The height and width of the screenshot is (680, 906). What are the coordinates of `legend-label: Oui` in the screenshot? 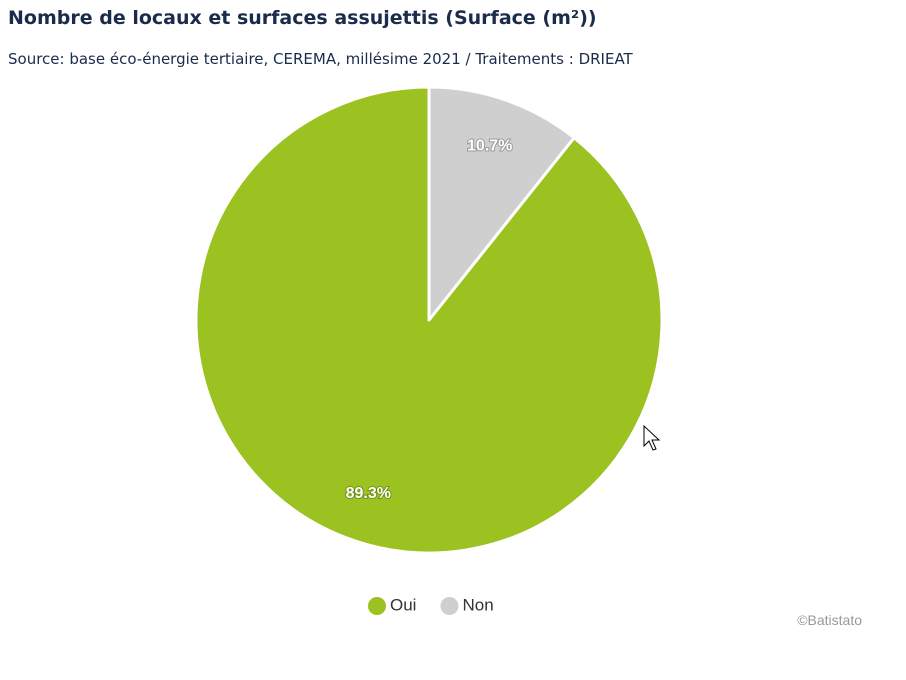 It's located at (403, 604).